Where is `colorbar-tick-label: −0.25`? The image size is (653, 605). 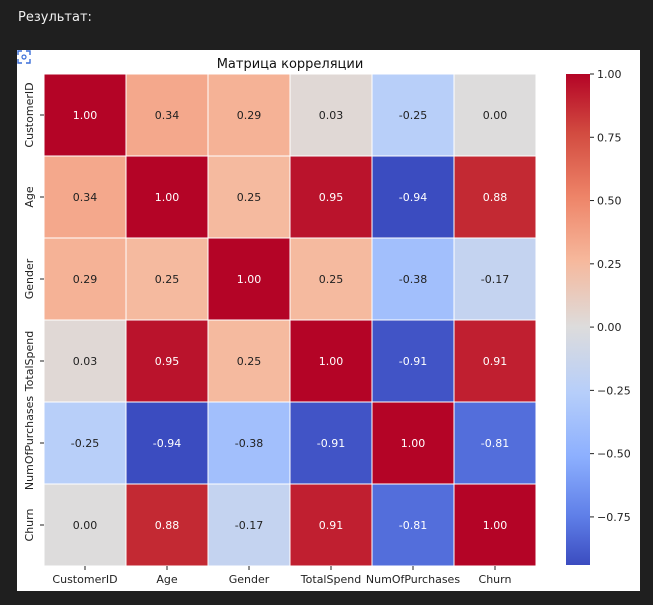 colorbar-tick-label: −0.25 is located at coordinates (614, 390).